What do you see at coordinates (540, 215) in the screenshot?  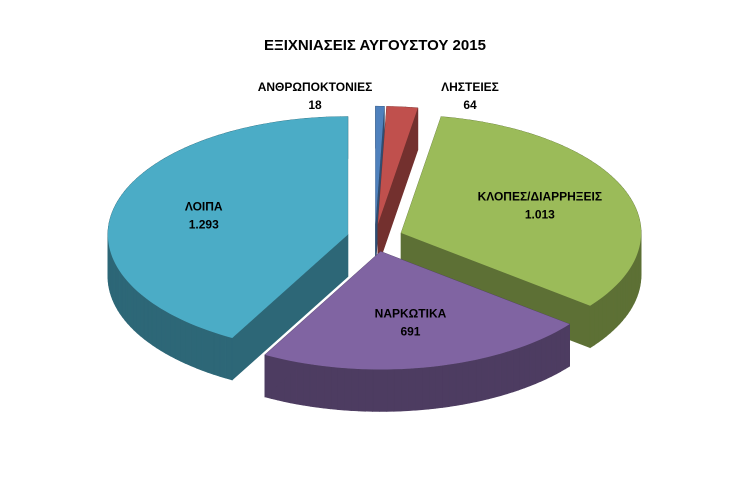 I see `slice-value: 1.013` at bounding box center [540, 215].